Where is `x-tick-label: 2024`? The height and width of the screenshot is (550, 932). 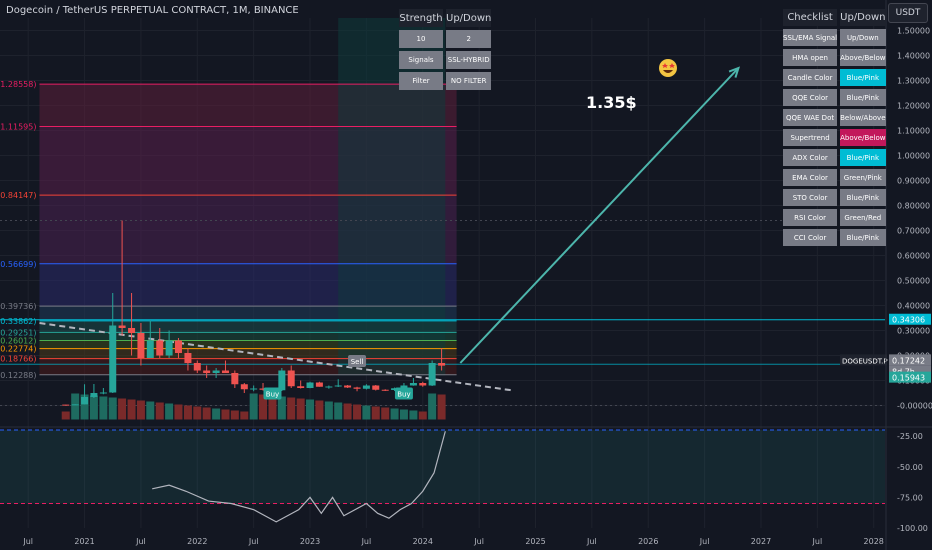 x-tick-label: 2024 is located at coordinates (423, 541).